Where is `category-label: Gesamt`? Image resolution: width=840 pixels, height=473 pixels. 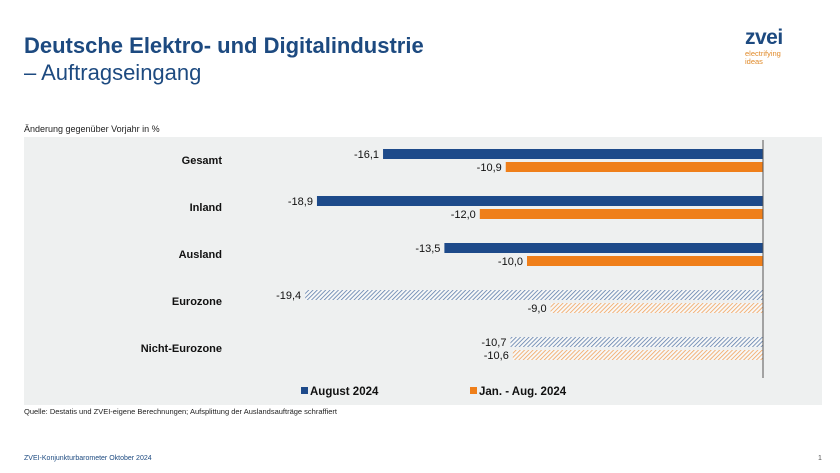
category-label: Gesamt is located at coordinates (202, 161).